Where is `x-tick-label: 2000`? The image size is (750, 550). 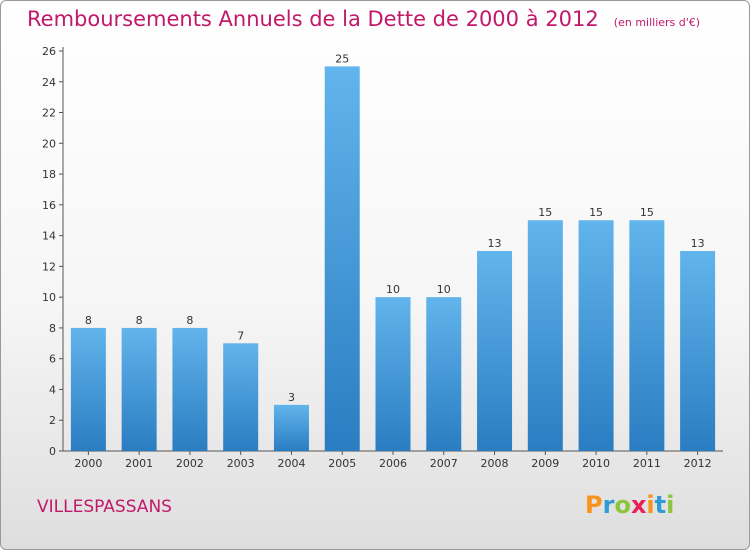 x-tick-label: 2000 is located at coordinates (88, 463).